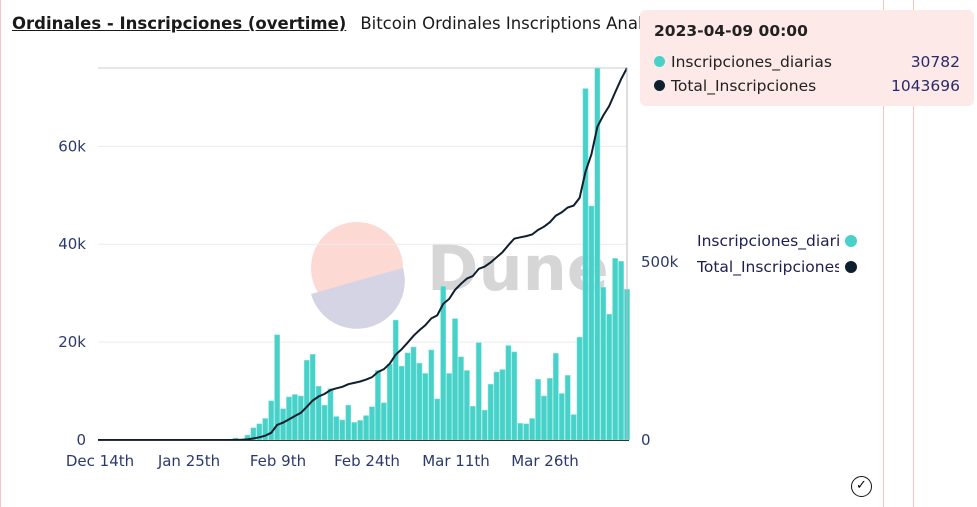 This screenshot has height=507, width=977. I want to click on tooltip-row-diarias: Inscripciones_diarias 30782, so click(807, 62).